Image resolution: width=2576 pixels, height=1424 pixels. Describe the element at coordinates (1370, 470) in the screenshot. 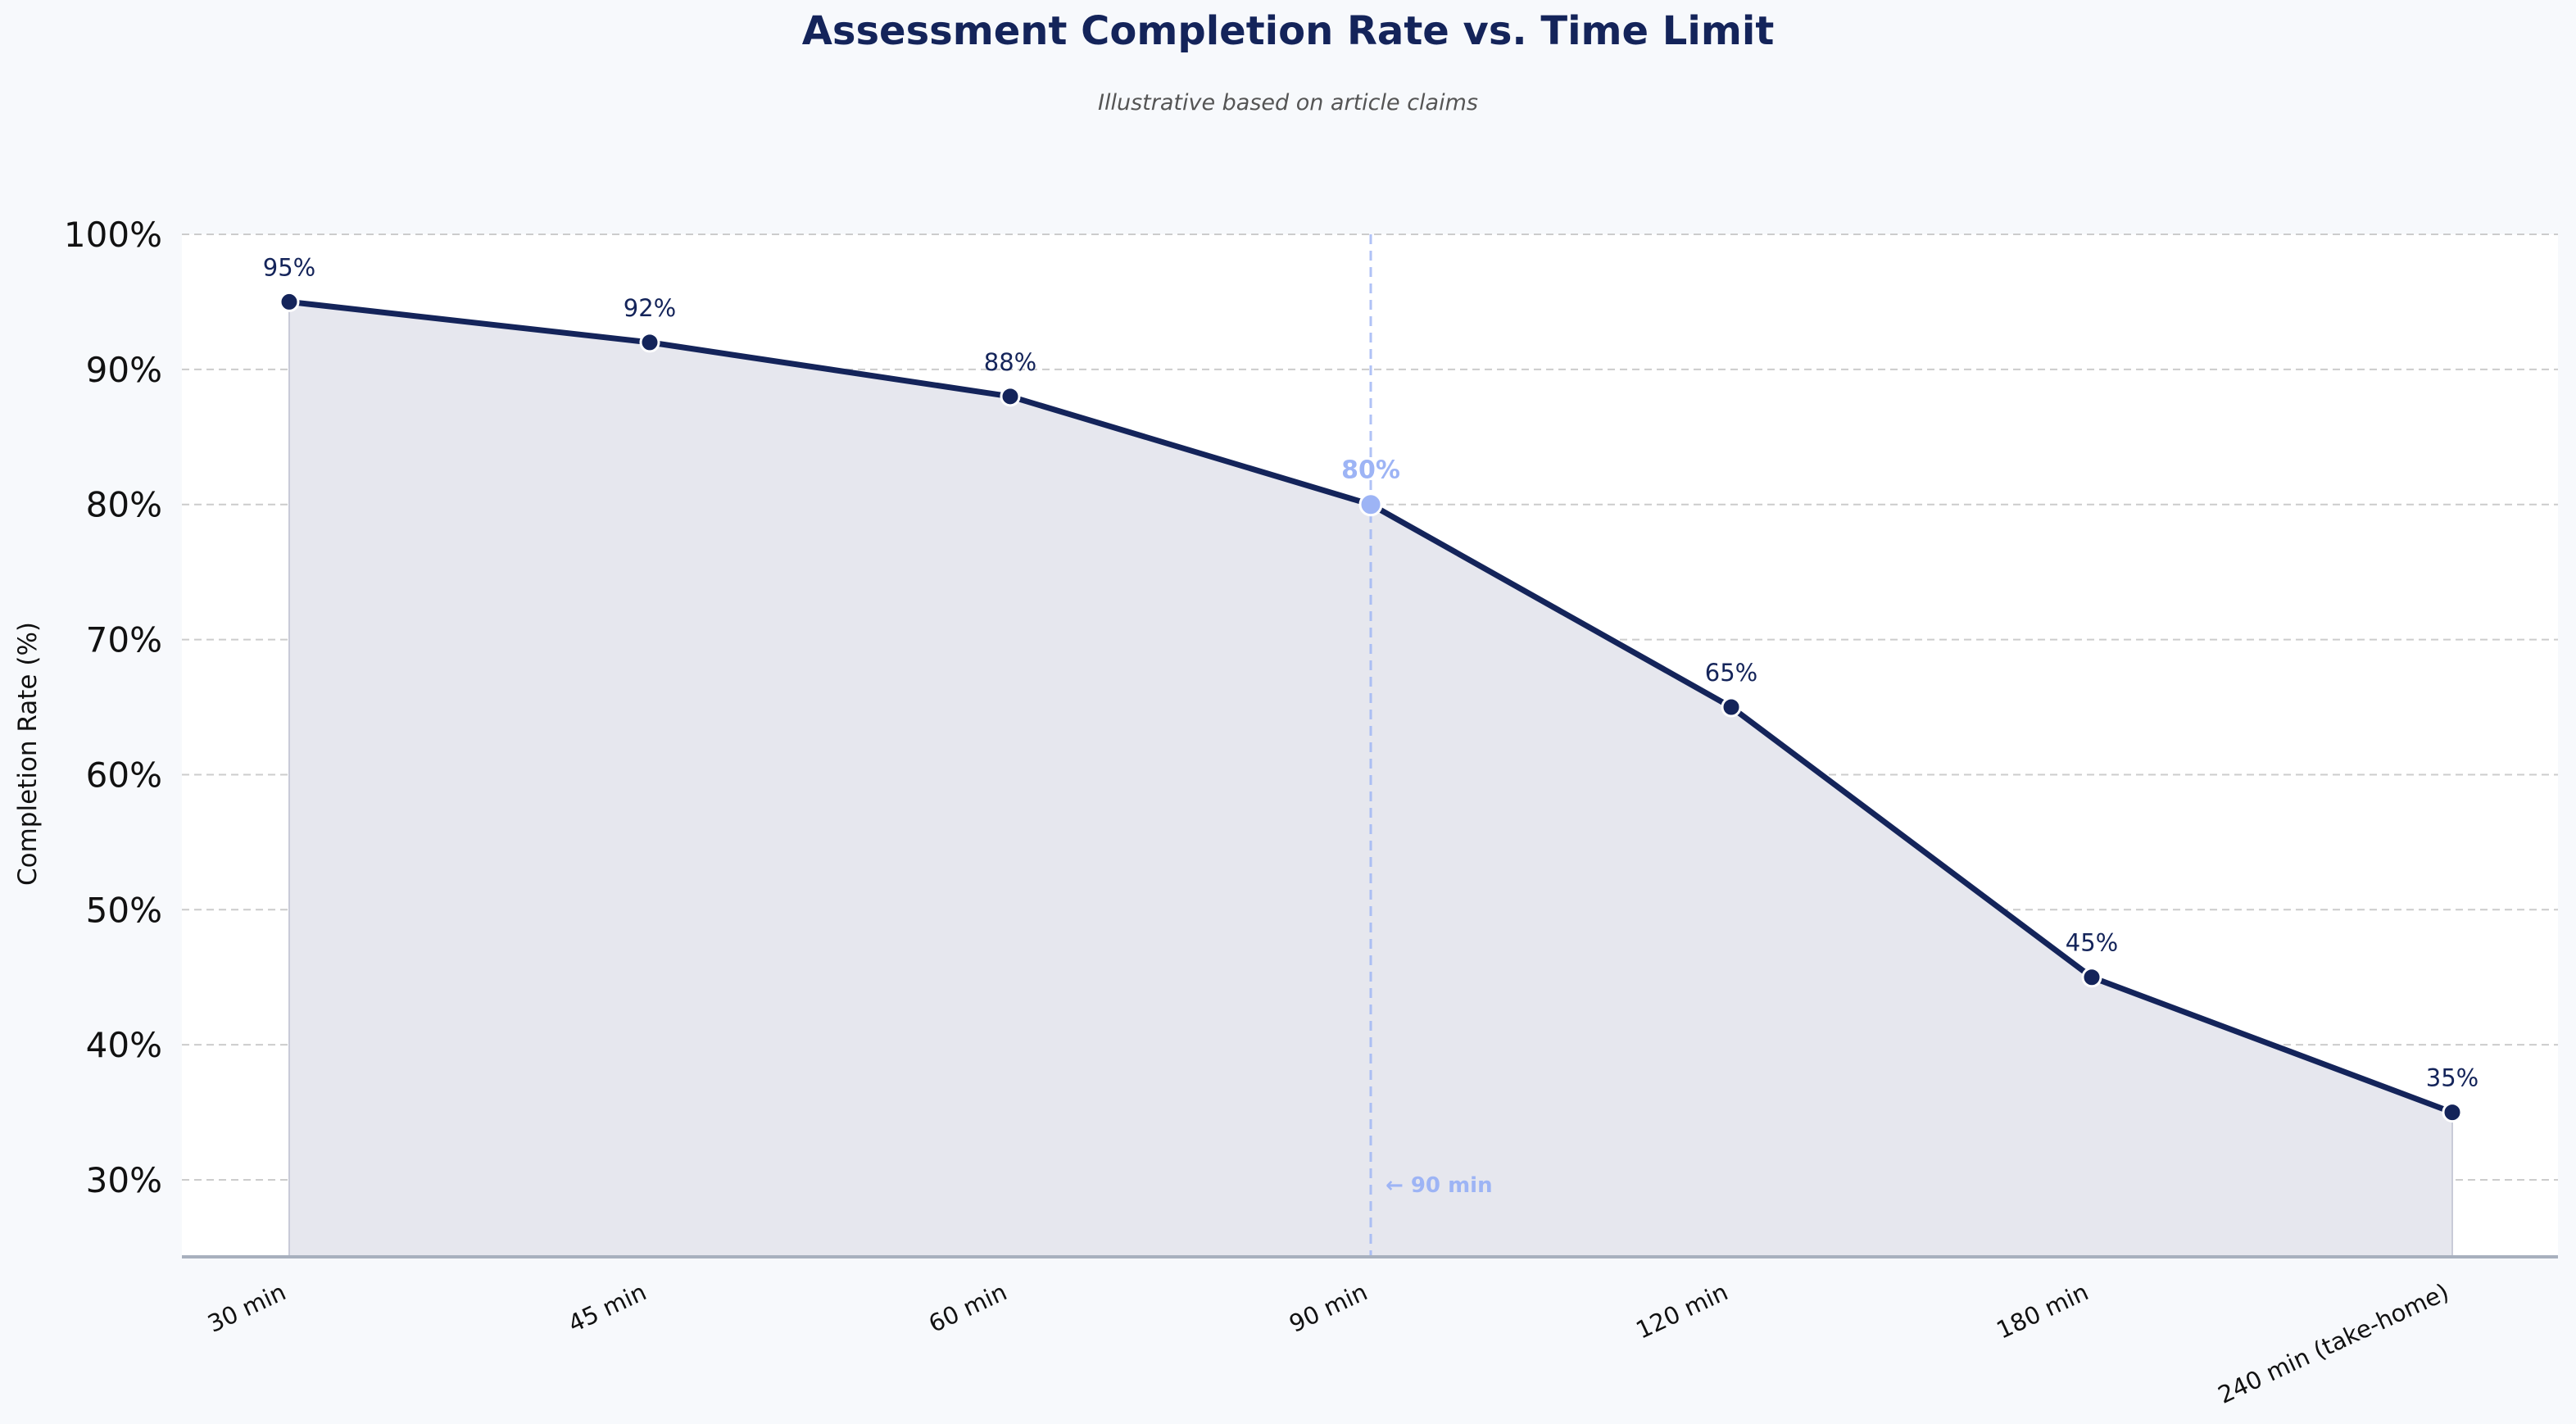

I see `data-label: 80%` at that location.